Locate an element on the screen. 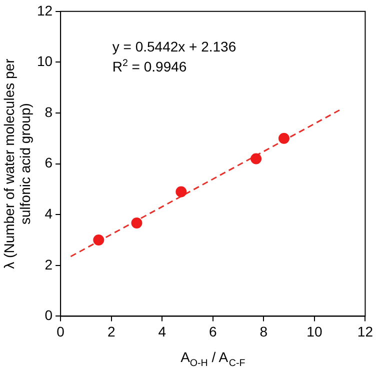 This screenshot has width=376, height=374. x-tick-label: 8 is located at coordinates (264, 331).